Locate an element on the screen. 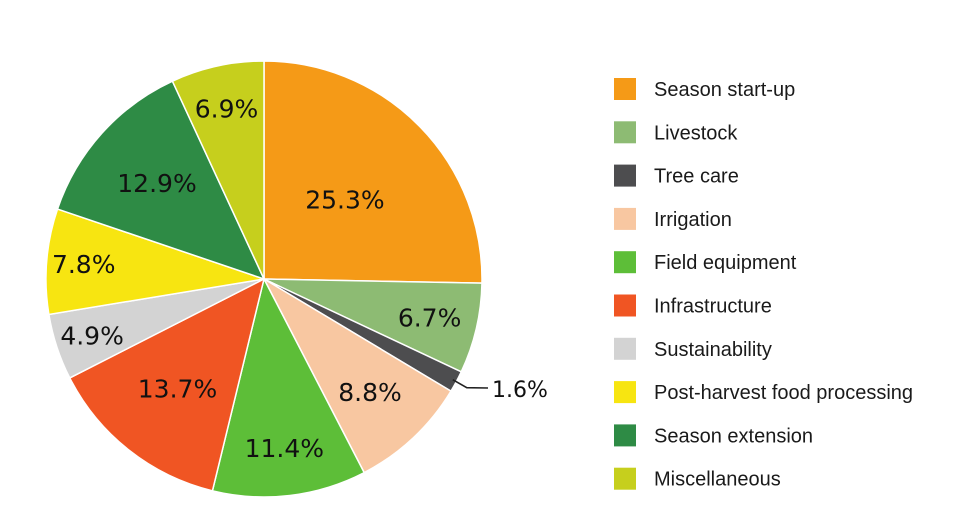 Image resolution: width=980 pixels, height=530 pixels. legend-label: Season start-up is located at coordinates (724, 90).